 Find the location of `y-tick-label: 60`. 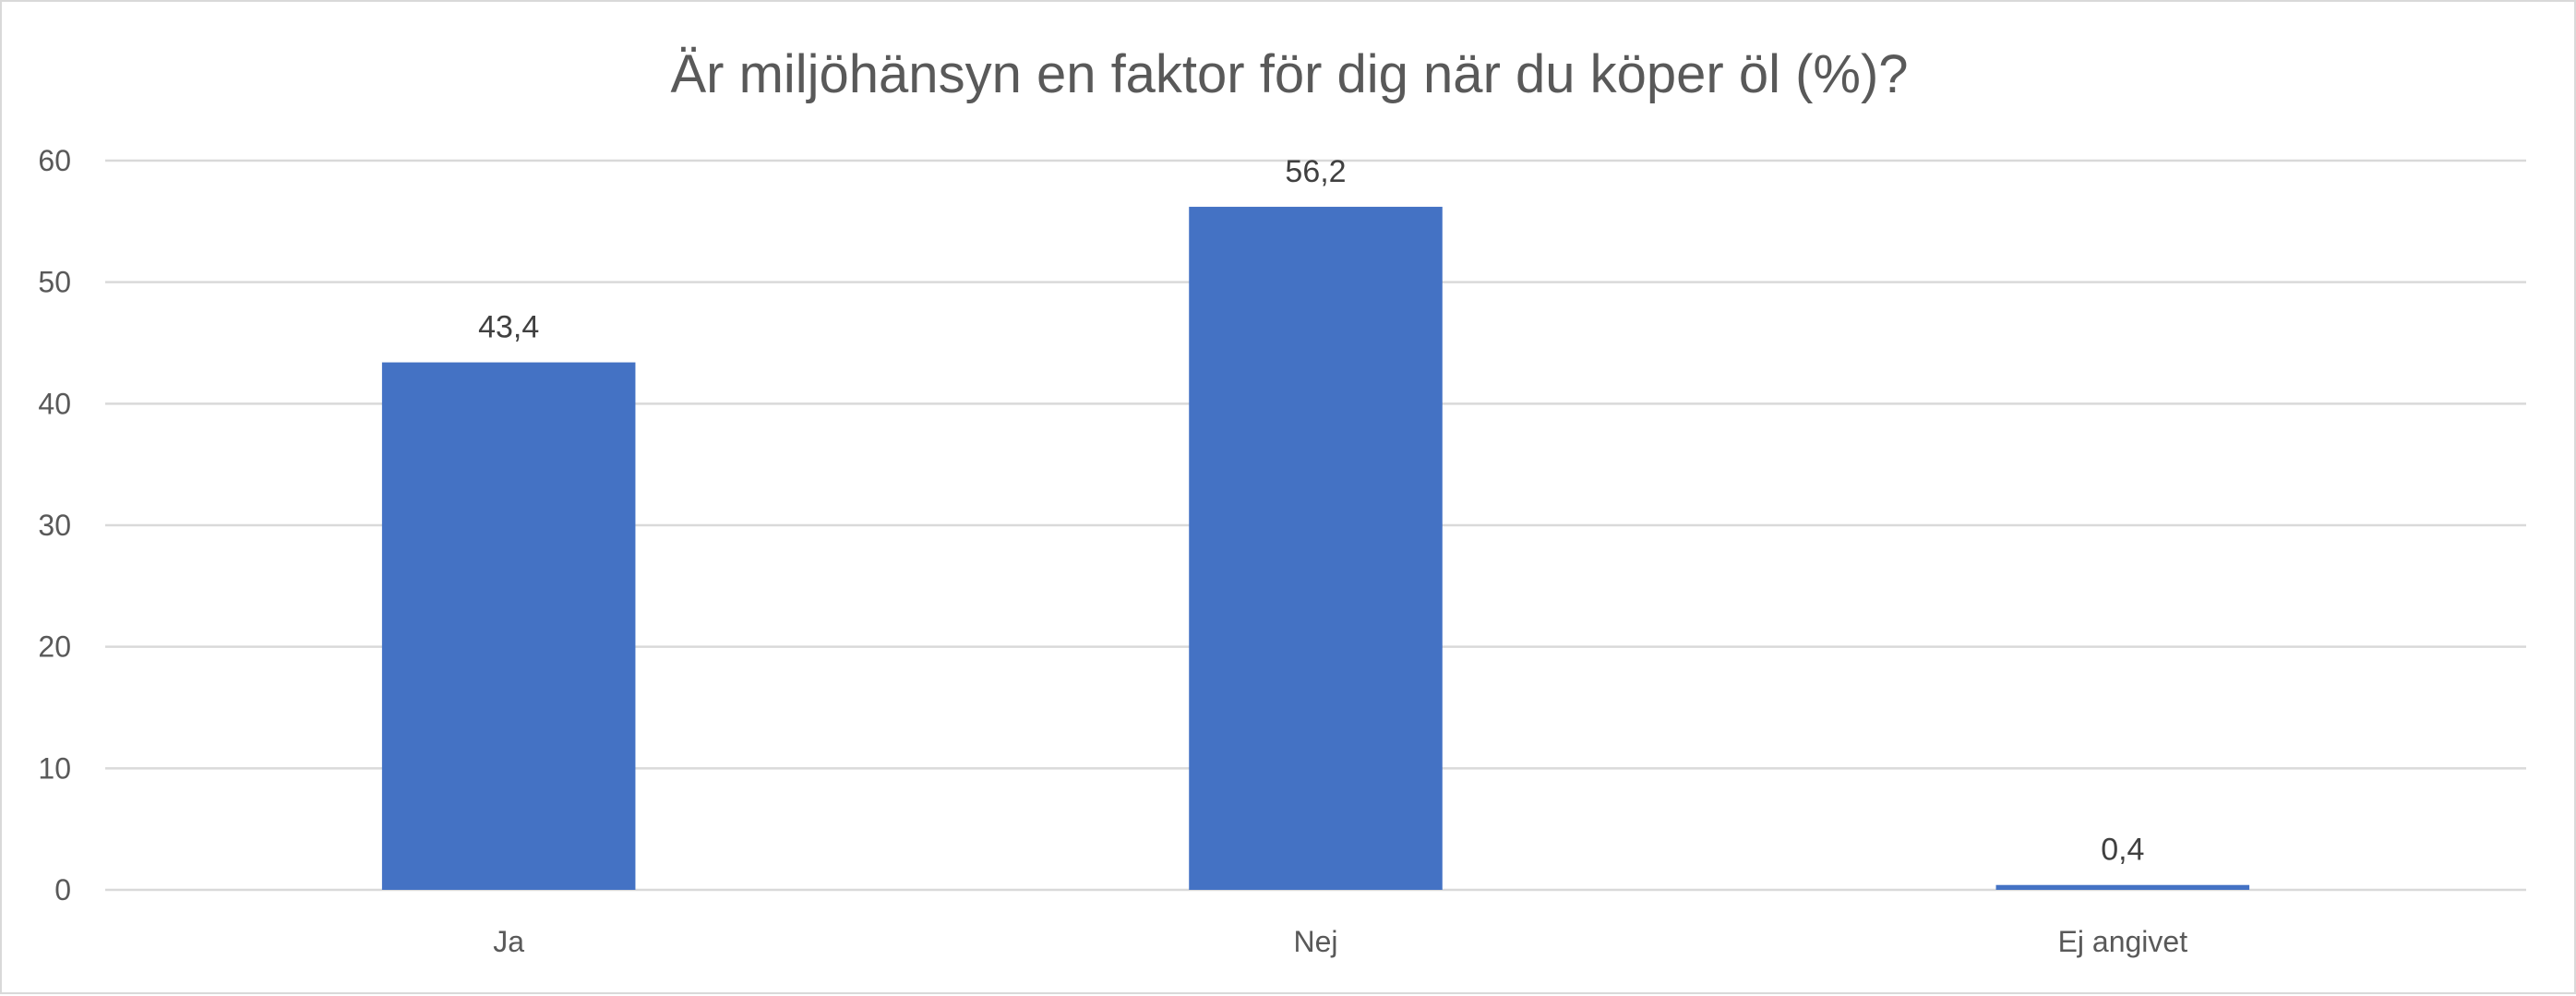

y-tick-label: 60 is located at coordinates (55, 160).